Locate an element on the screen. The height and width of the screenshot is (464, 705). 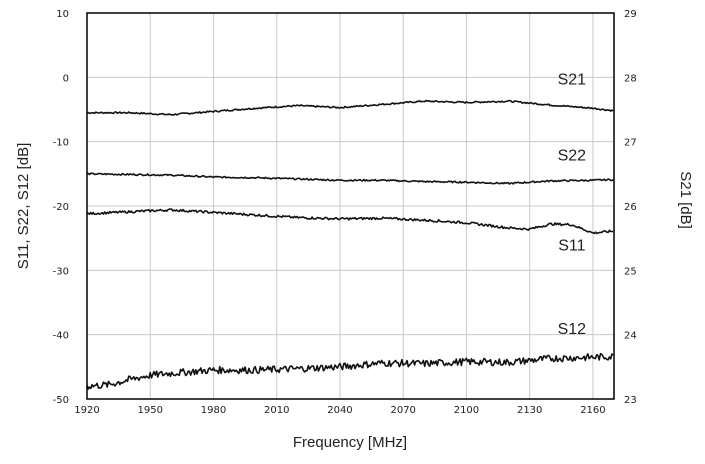
x-axis-label: Frequency [MHz] is located at coordinates (350, 442).